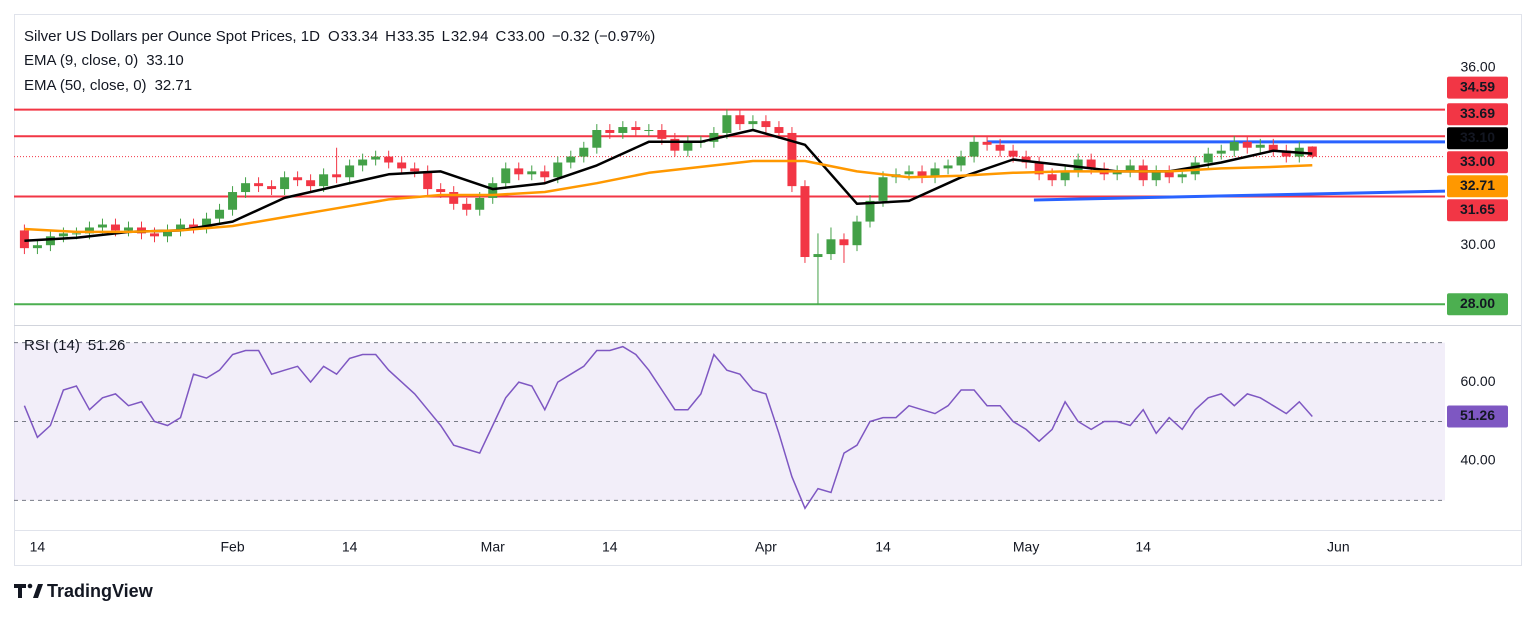 This screenshot has width=1536, height=617. Describe the element at coordinates (1338, 547) in the screenshot. I see `x-tick-label: Jun` at that location.